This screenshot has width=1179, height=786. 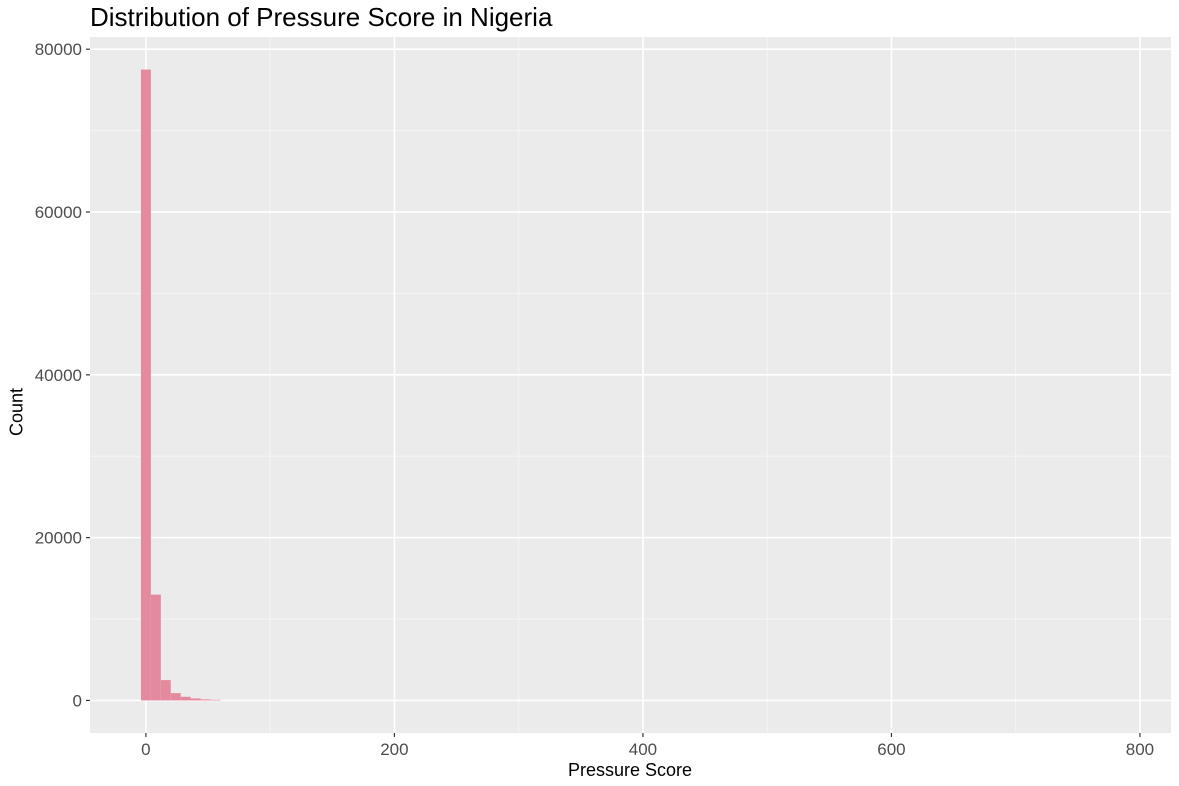 I want to click on y-tick-label: 40000, so click(x=58, y=375).